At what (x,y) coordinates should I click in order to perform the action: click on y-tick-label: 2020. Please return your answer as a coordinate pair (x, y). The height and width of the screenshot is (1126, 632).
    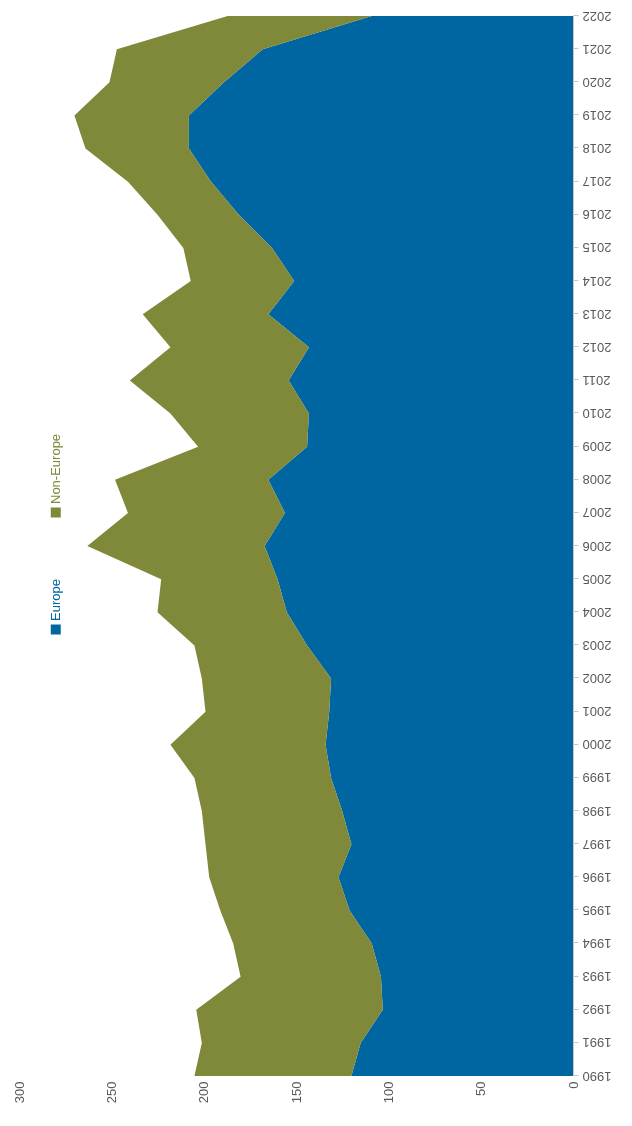
    Looking at the image, I should click on (597, 82).